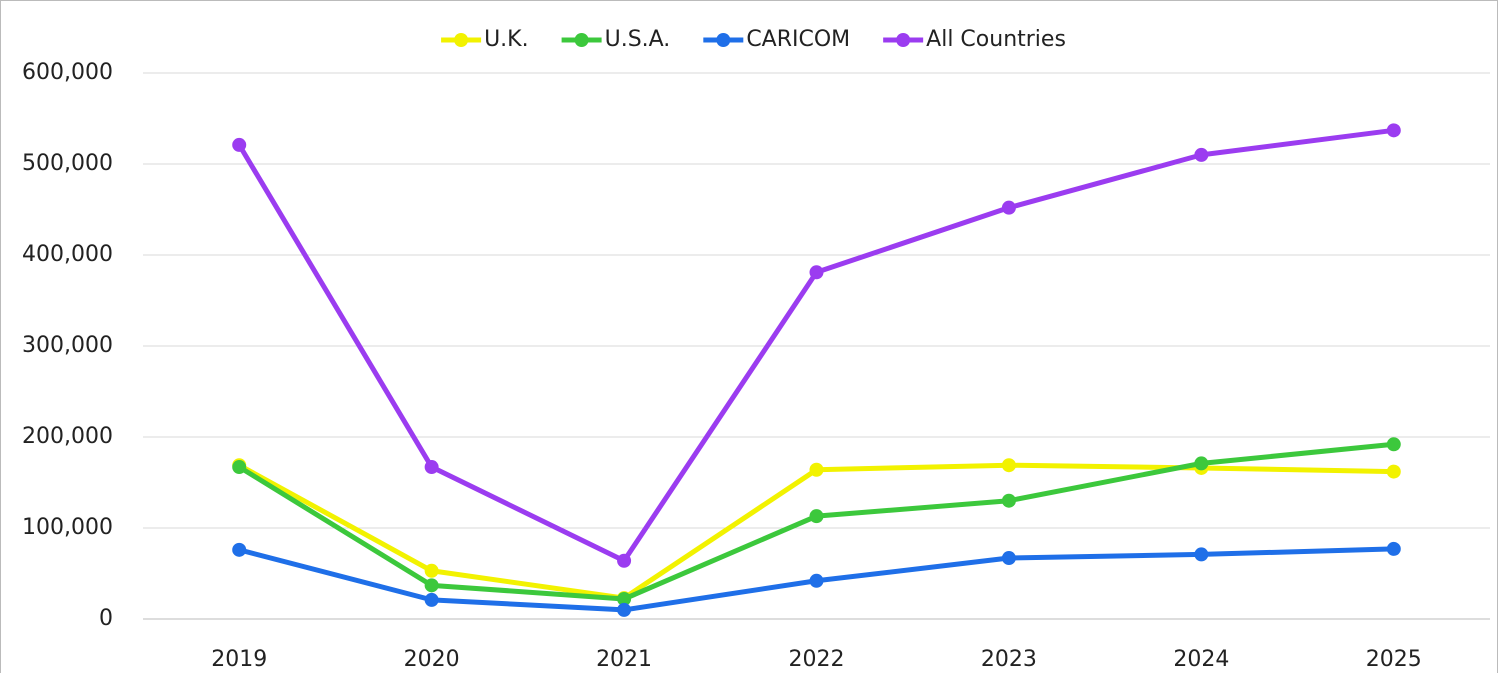 The width and height of the screenshot is (1500, 673). What do you see at coordinates (1009, 659) in the screenshot?
I see `x-tick-label: 2023` at bounding box center [1009, 659].